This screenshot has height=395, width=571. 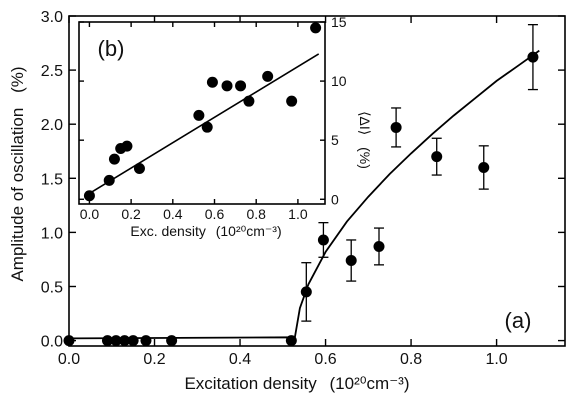 What do you see at coordinates (69, 359) in the screenshot?
I see `main-x-tick-label: 0.0` at bounding box center [69, 359].